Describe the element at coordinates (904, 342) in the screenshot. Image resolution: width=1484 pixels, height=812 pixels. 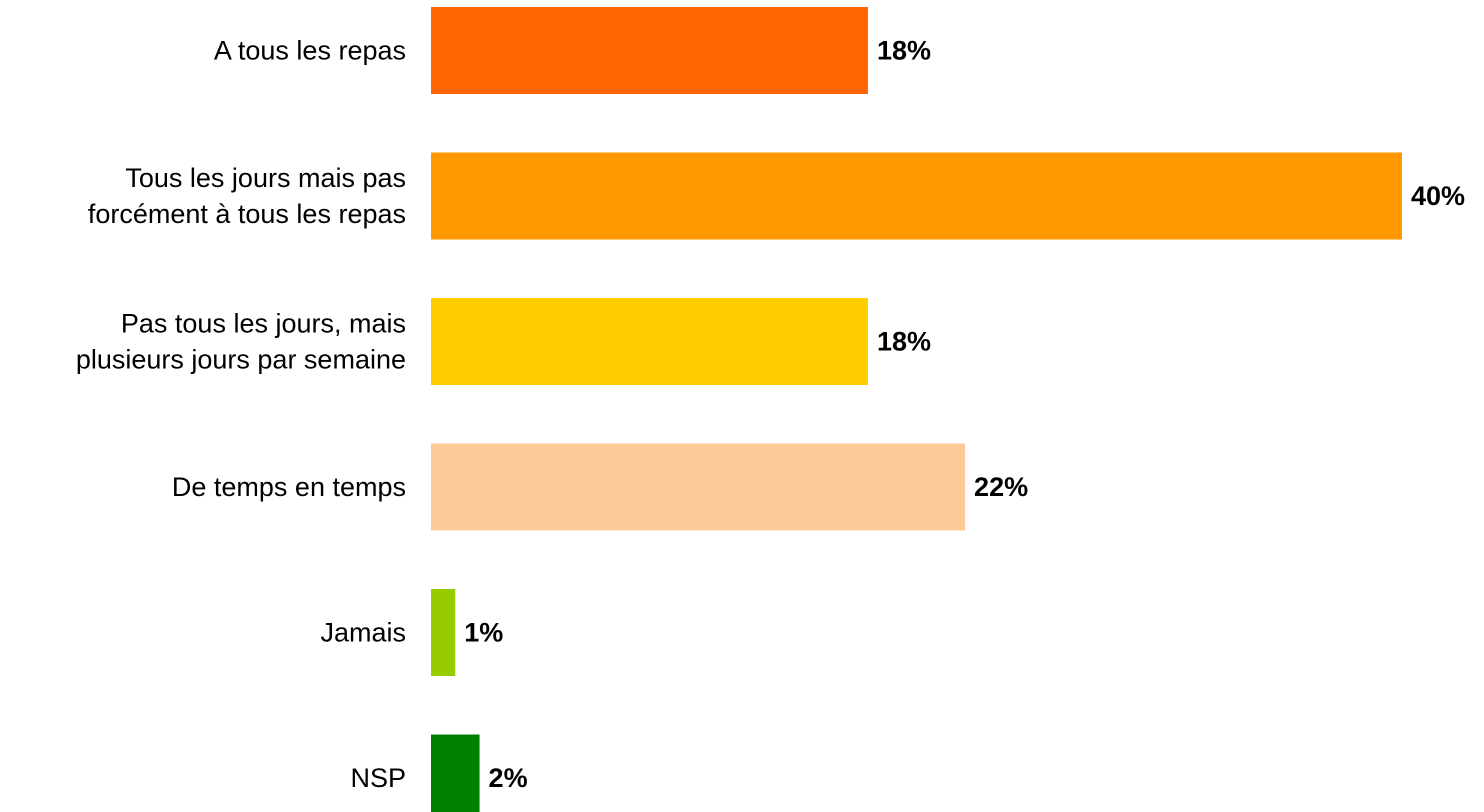
I see `value-label-2: 18%` at that location.